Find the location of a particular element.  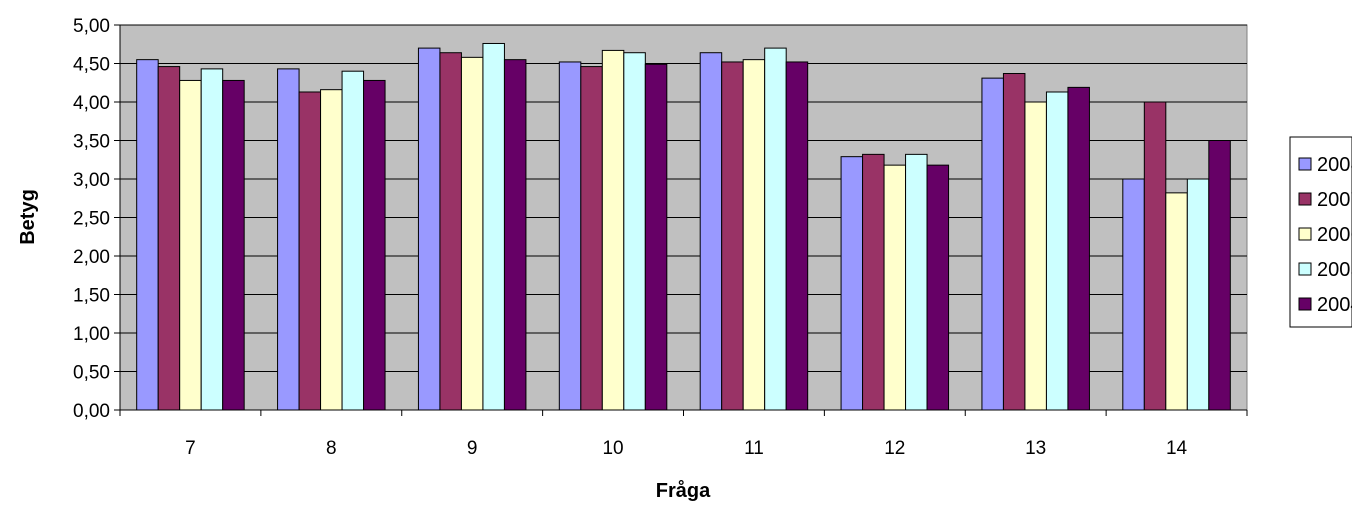

y-tick-label: 1,00 is located at coordinates (91, 334).